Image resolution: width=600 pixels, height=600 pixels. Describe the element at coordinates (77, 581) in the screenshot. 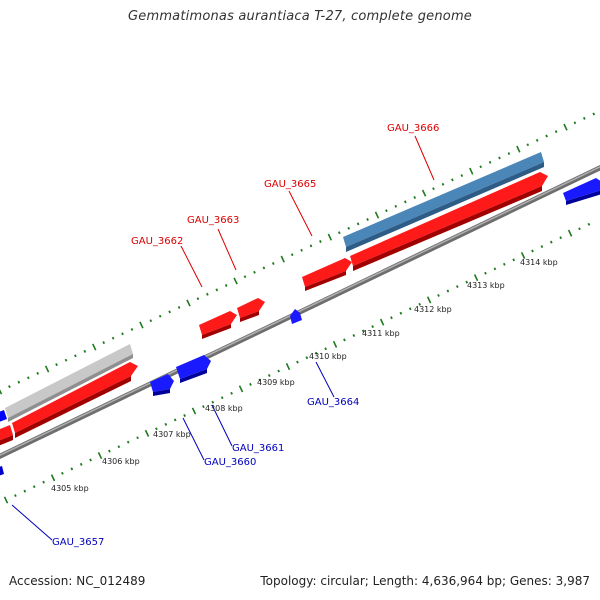

I see `accession-text: Accession: NC_012489` at that location.